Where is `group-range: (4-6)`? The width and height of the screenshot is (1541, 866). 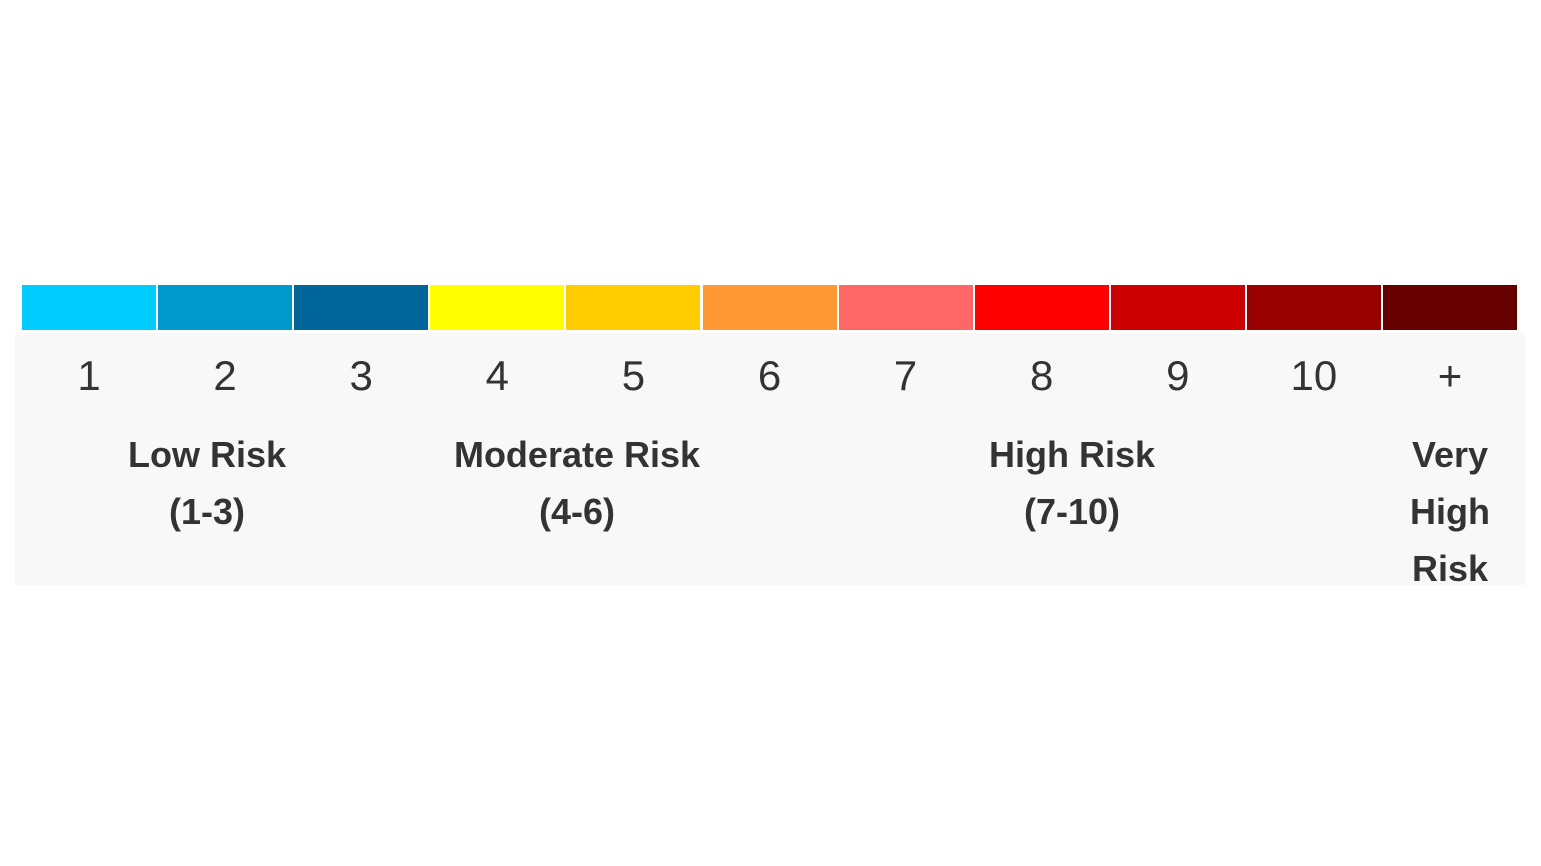
group-range: (4-6) is located at coordinates (576, 511).